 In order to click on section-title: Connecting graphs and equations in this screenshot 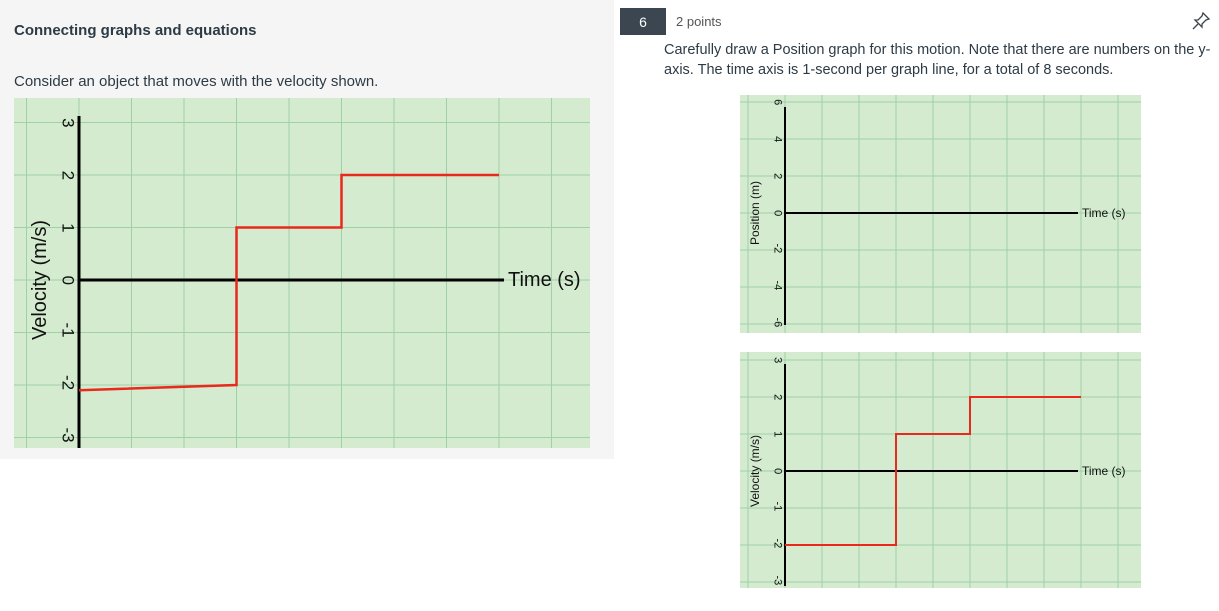, I will do `click(135, 30)`.